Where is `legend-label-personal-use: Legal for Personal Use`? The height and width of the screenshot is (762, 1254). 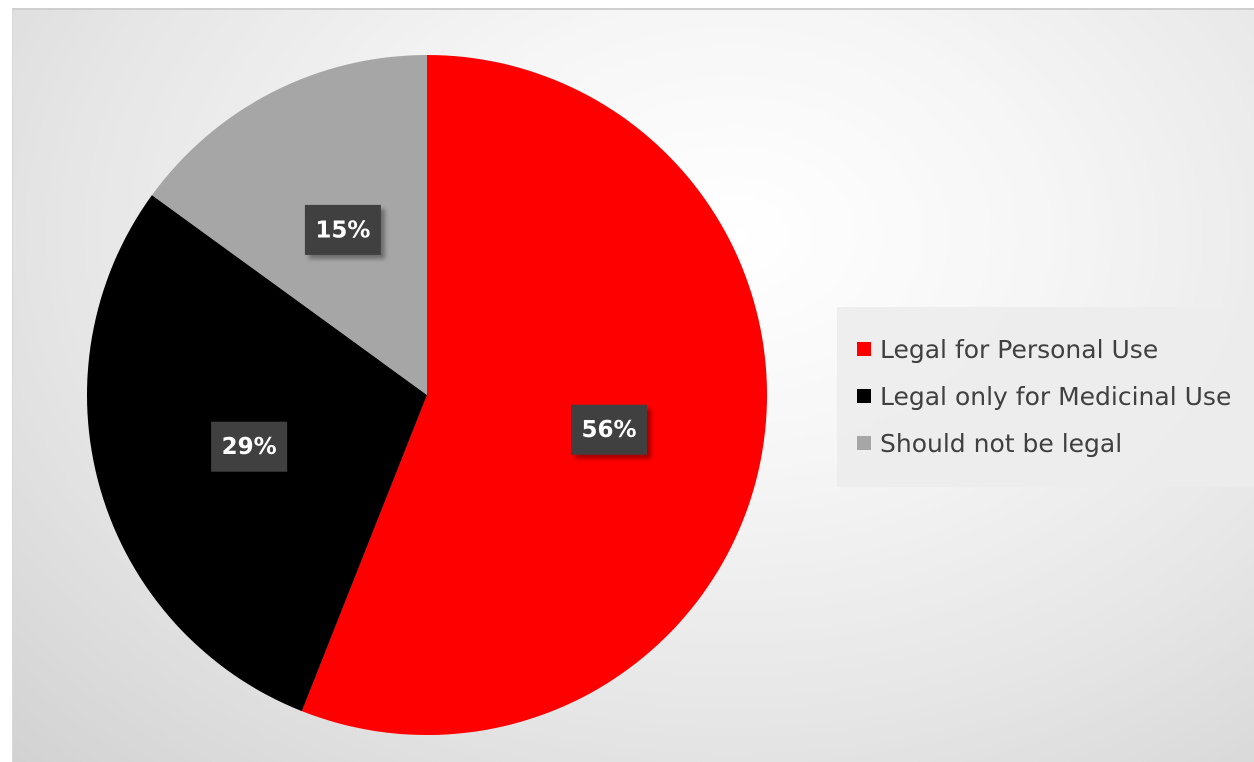 legend-label-personal-use: Legal for Personal Use is located at coordinates (1019, 349).